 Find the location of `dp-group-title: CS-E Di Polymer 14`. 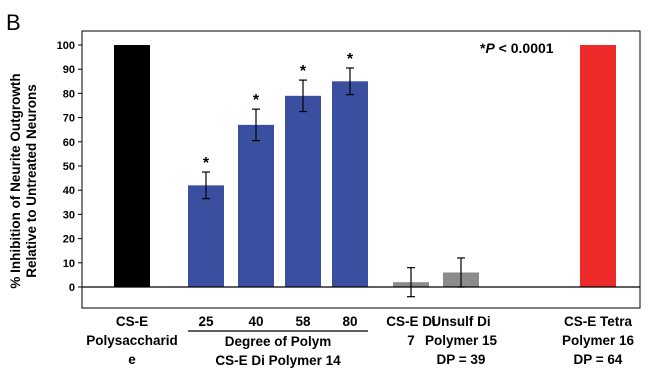

dp-group-title: CS-E Di Polymer 14 is located at coordinates (278, 360).